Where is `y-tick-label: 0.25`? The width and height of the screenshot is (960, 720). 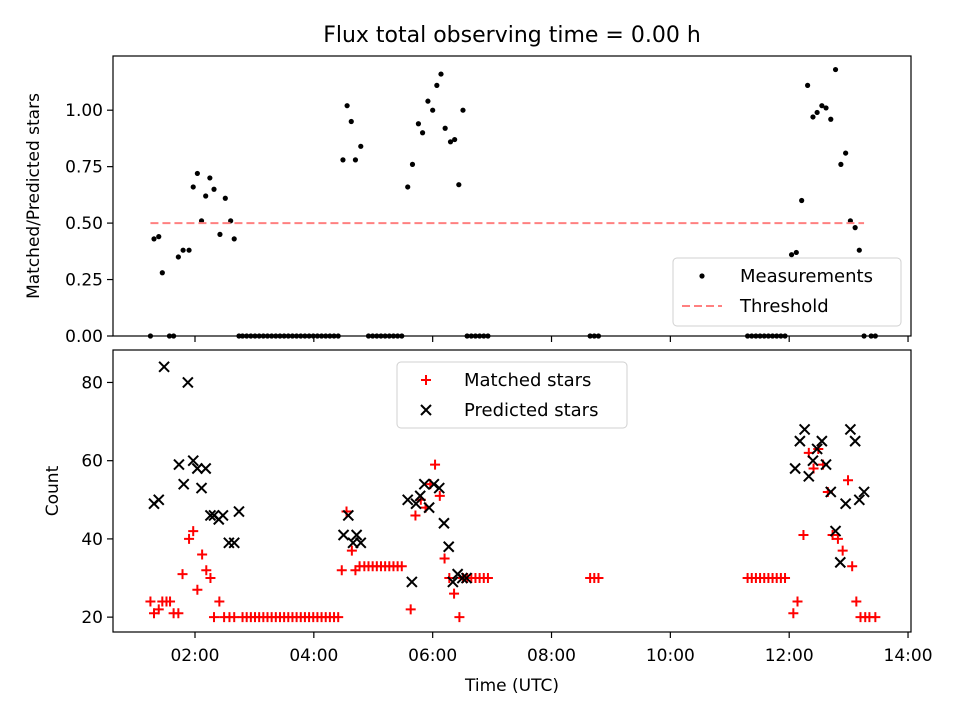 y-tick-label: 0.25 is located at coordinates (84, 281).